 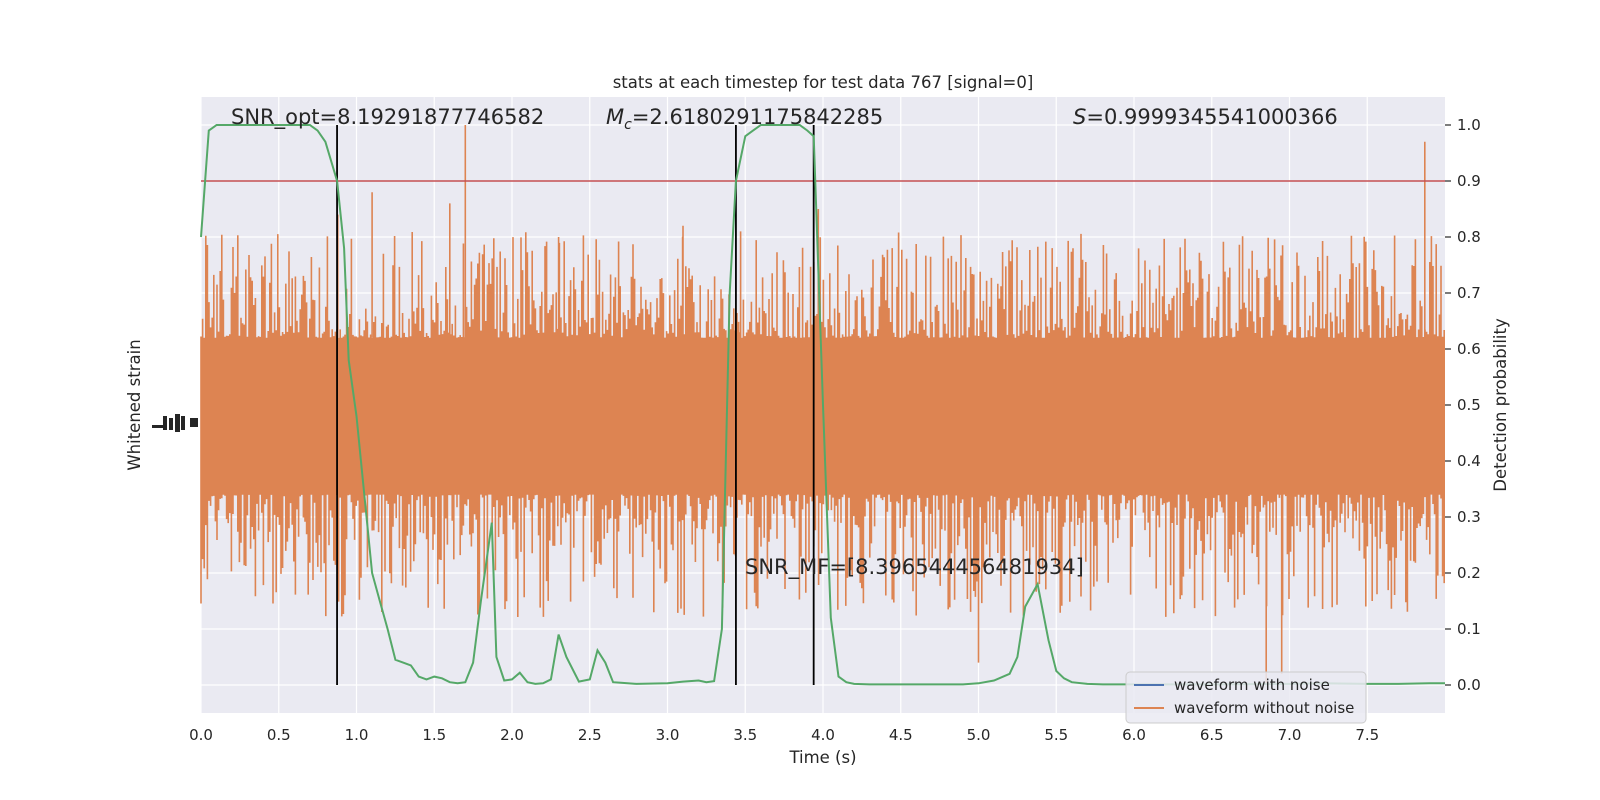 What do you see at coordinates (175, 423) in the screenshot?
I see `left-axis-tick-cluster` at bounding box center [175, 423].